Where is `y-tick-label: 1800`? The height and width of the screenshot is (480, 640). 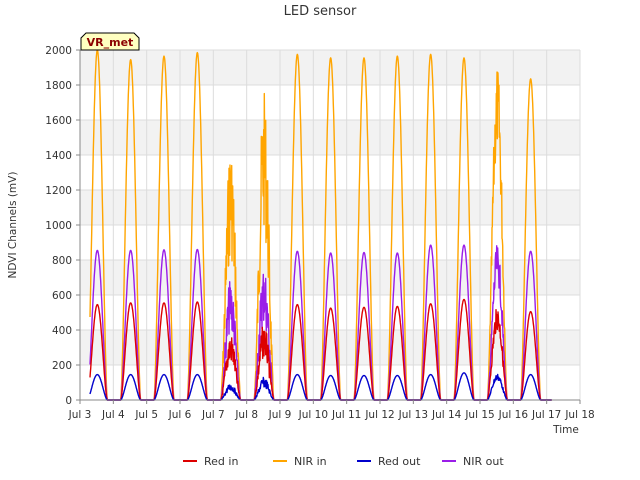 y-tick-label: 1800 is located at coordinates (58, 86).